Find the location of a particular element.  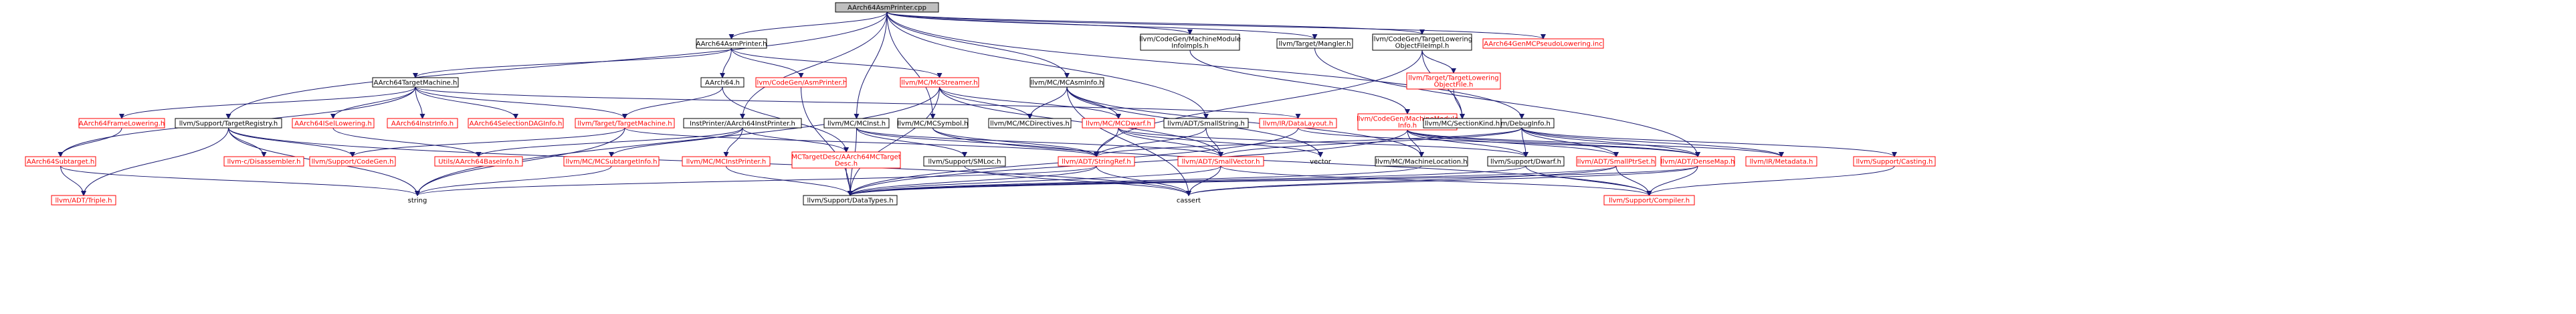

node-label: llvm/IR/Metadata.h is located at coordinates (1781, 162).